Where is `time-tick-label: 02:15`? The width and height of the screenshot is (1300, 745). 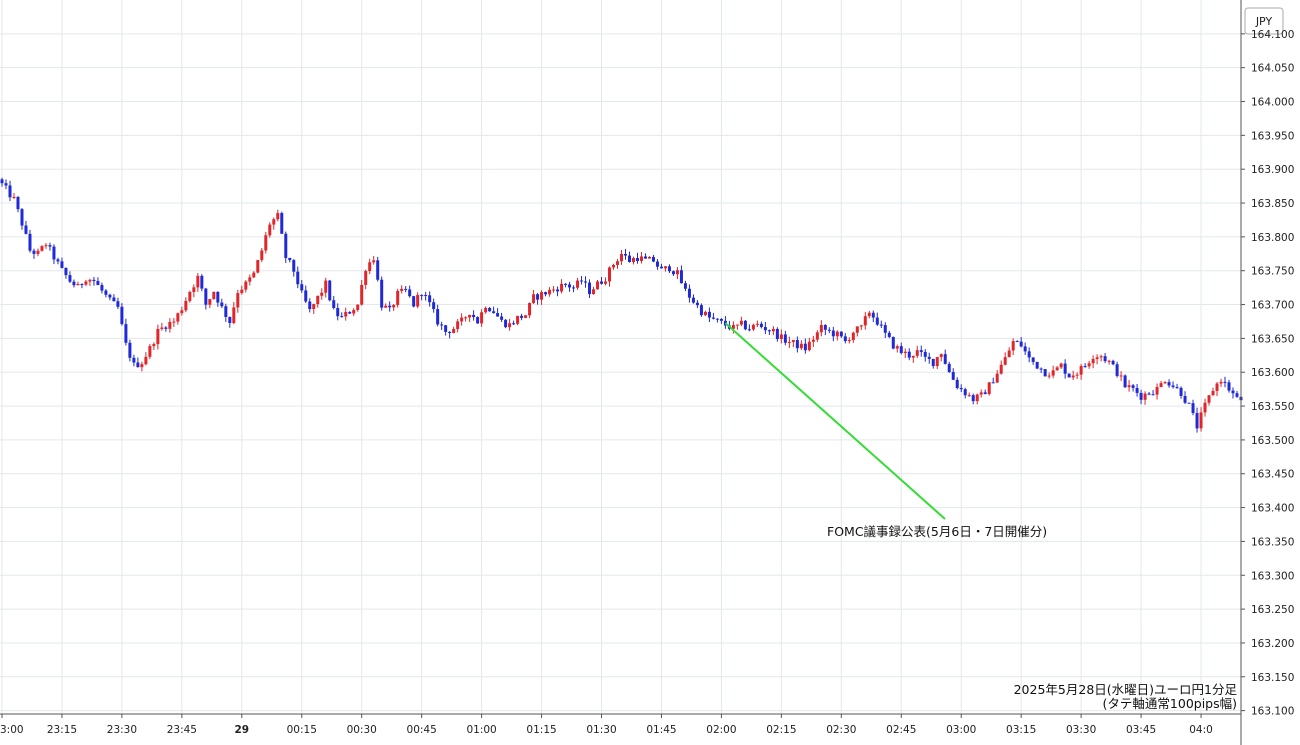
time-tick-label: 02:15 is located at coordinates (781, 730).